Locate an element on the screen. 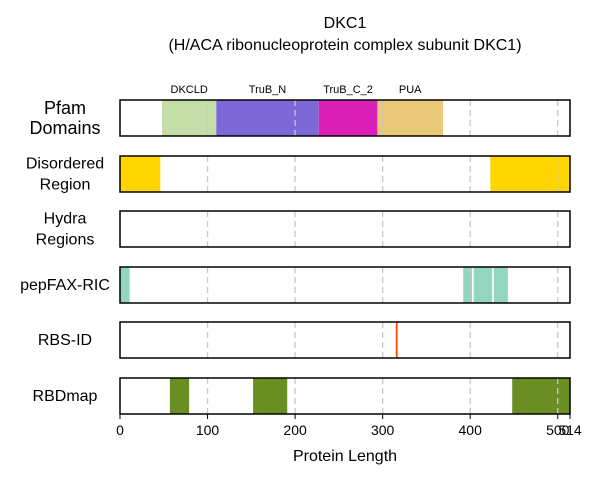  track-row: RBS-ID is located at coordinates (304, 340).